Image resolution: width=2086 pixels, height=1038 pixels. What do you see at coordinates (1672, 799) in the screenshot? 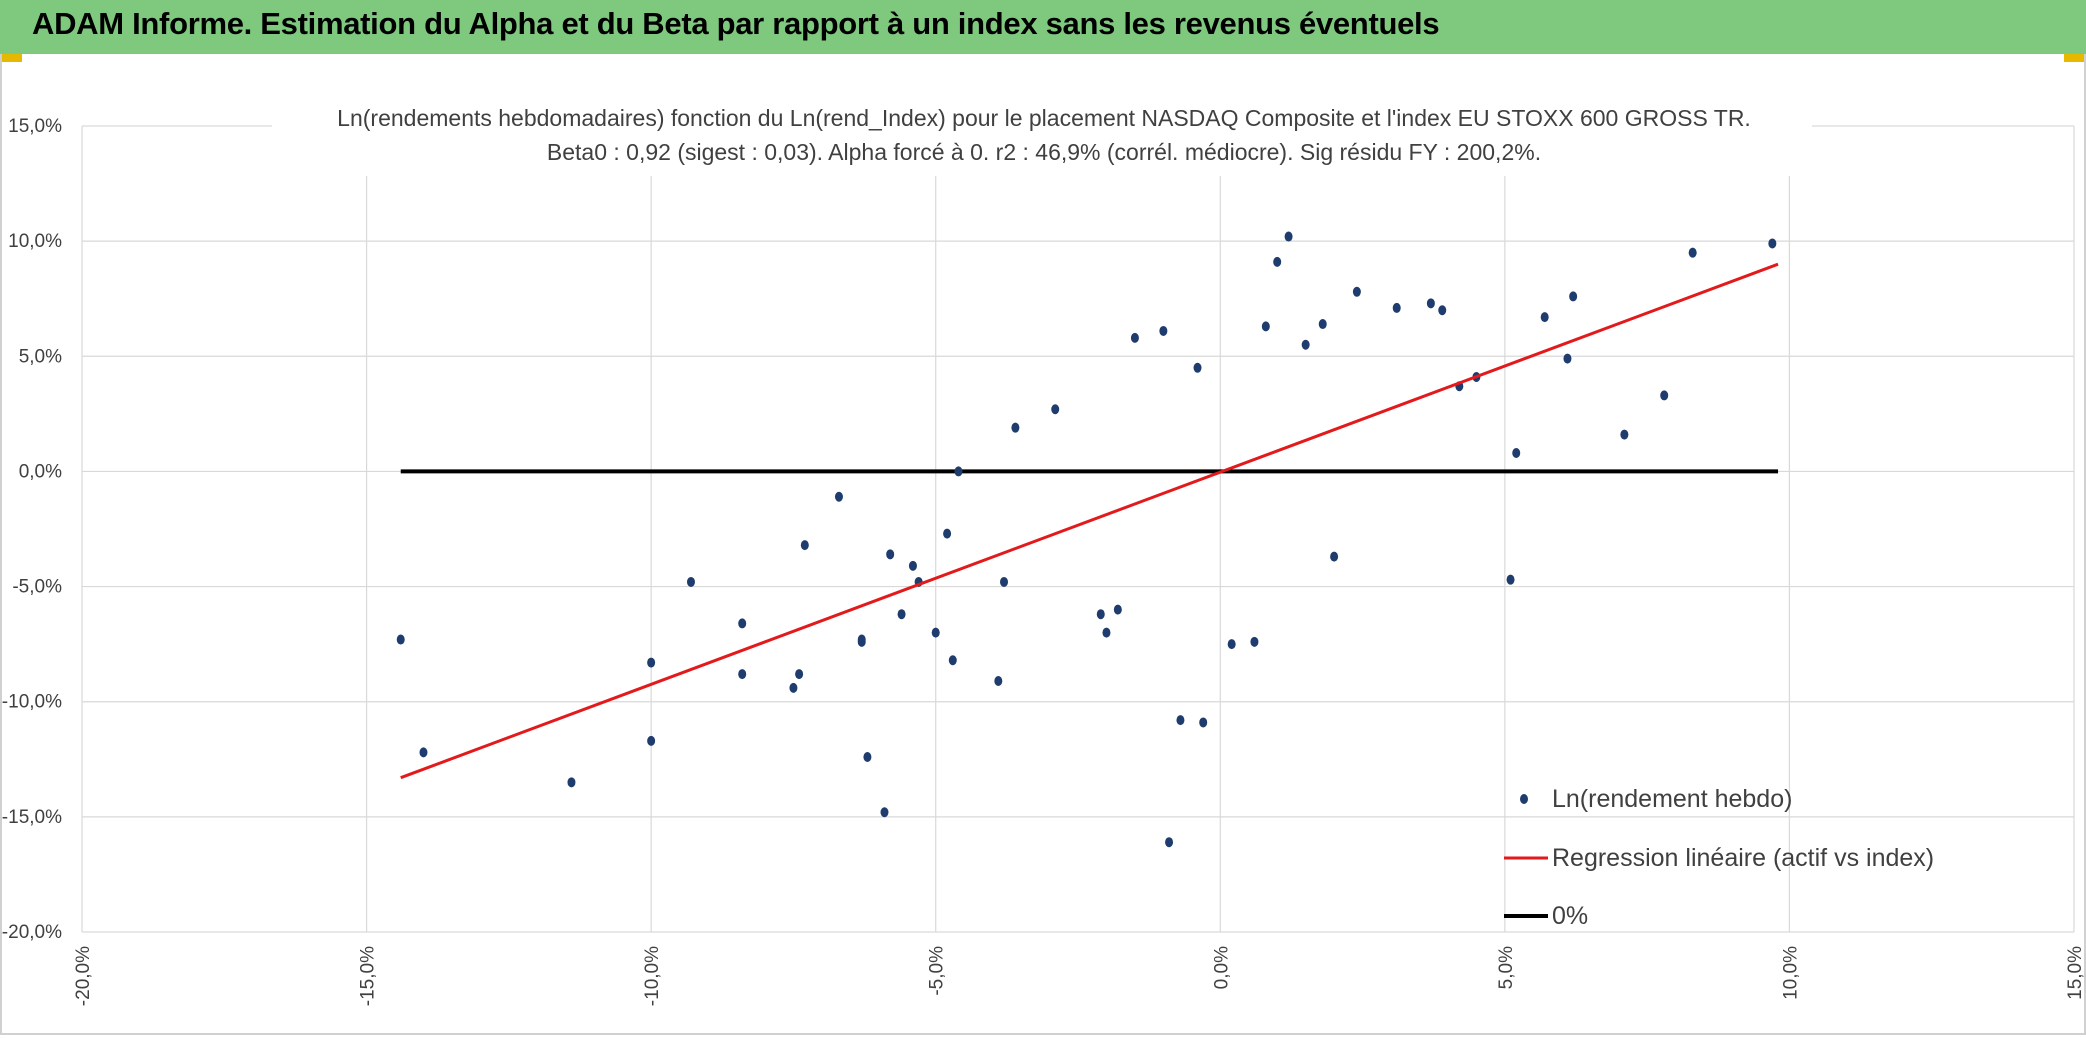
I see `legend-label-scatter: Ln(rendement hebdo)` at bounding box center [1672, 799].